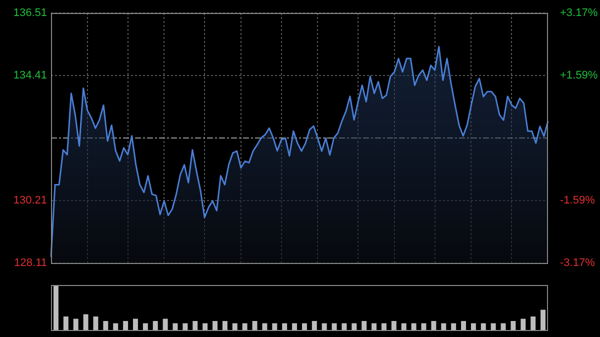 The image size is (600, 337). Describe the element at coordinates (579, 13) in the screenshot. I see `y2-tick-label: +3.17%` at that location.